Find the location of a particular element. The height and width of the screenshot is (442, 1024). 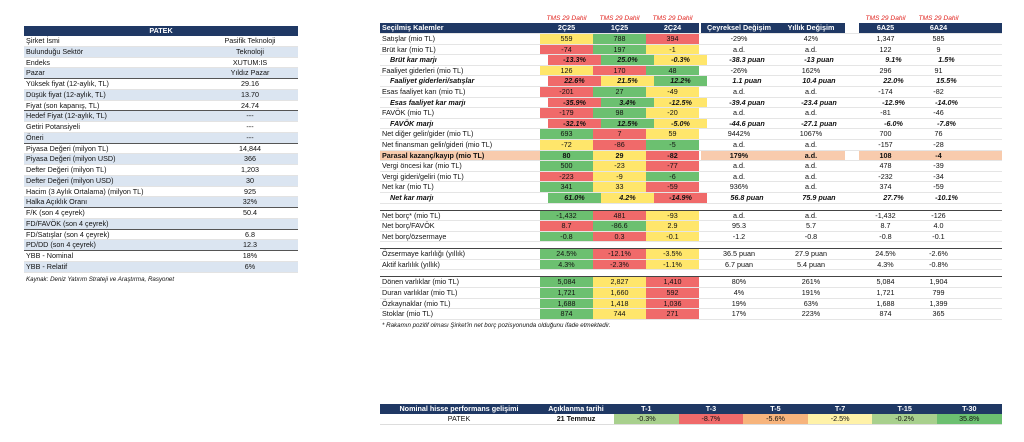

table-cell: -77 is located at coordinates (672, 166).